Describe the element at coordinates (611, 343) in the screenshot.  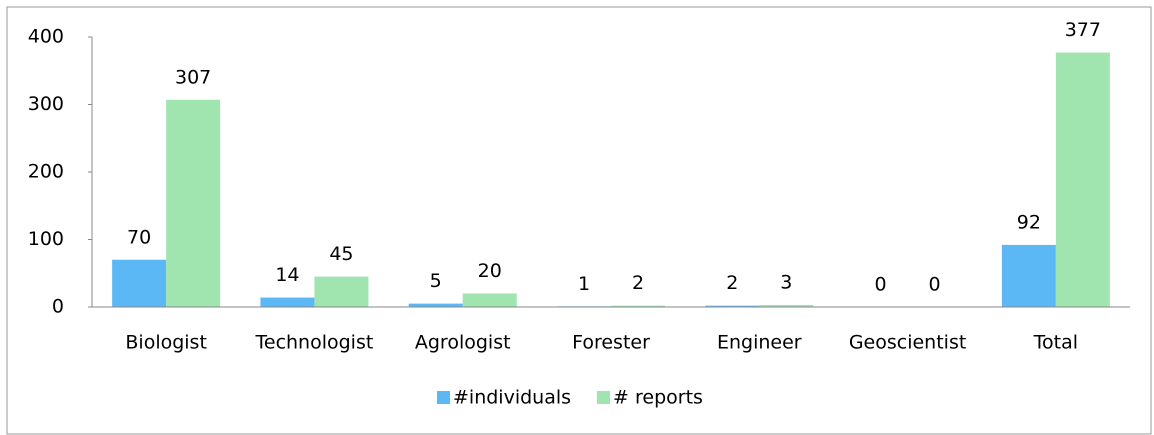
I see `x-tick-label: Forester` at that location.